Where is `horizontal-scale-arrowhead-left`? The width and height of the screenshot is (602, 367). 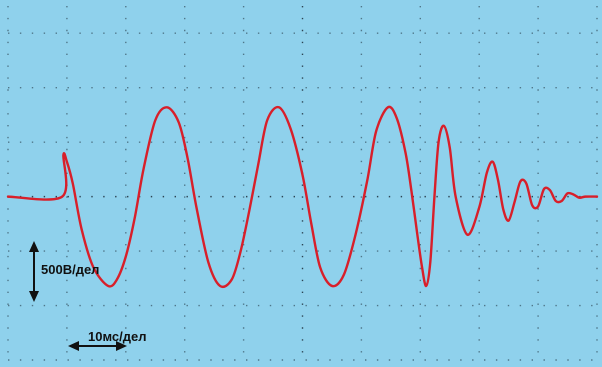 horizontal-scale-arrowhead-left is located at coordinates (73, 346).